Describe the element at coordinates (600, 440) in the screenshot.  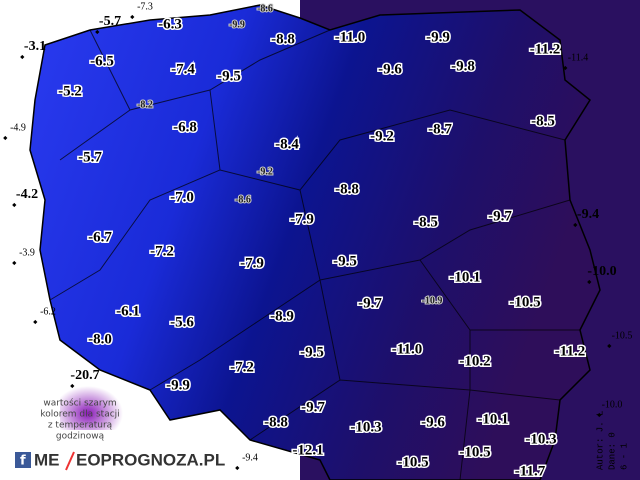
I see `credit-line: Autor: J. L` at that location.